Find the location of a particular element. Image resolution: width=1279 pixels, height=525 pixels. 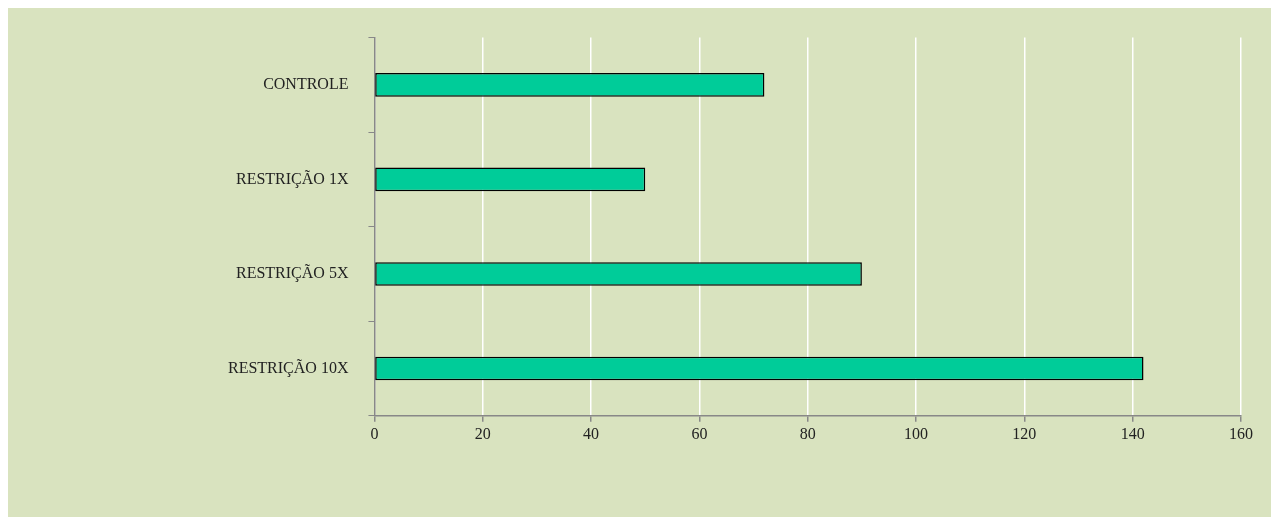

x-tick-label: 160 is located at coordinates (1241, 433).